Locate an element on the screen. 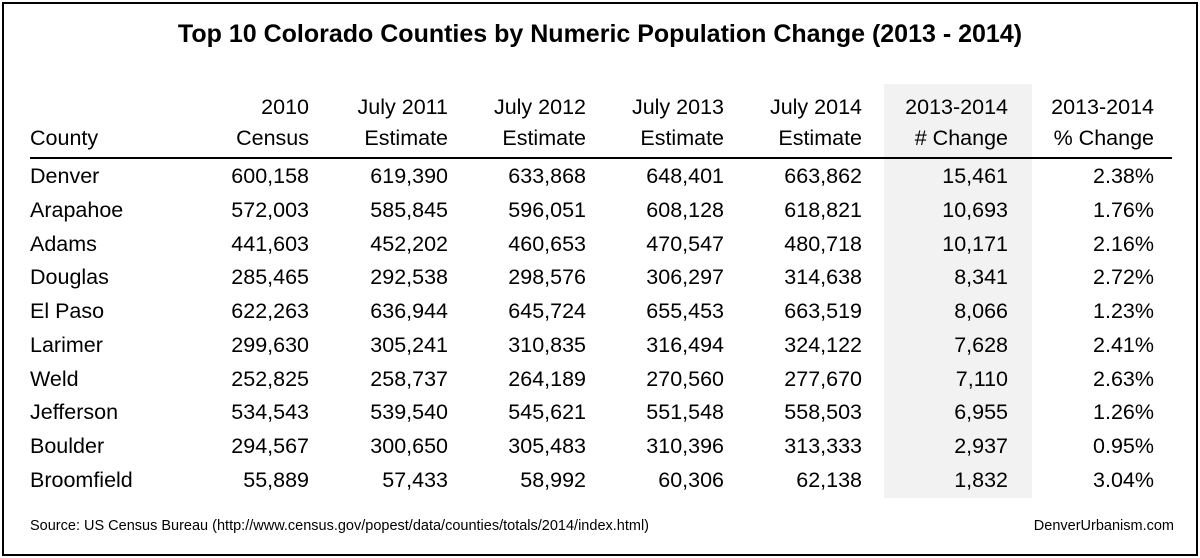  percent-change-cell: 1.23% is located at coordinates (1123, 311).